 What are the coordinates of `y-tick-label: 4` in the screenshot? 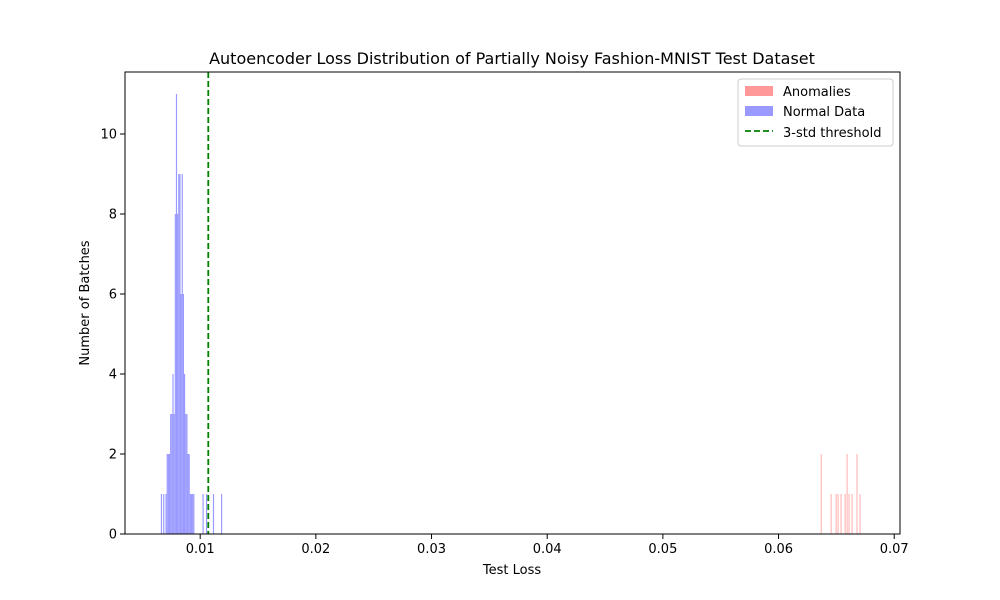 It's located at (113, 375).